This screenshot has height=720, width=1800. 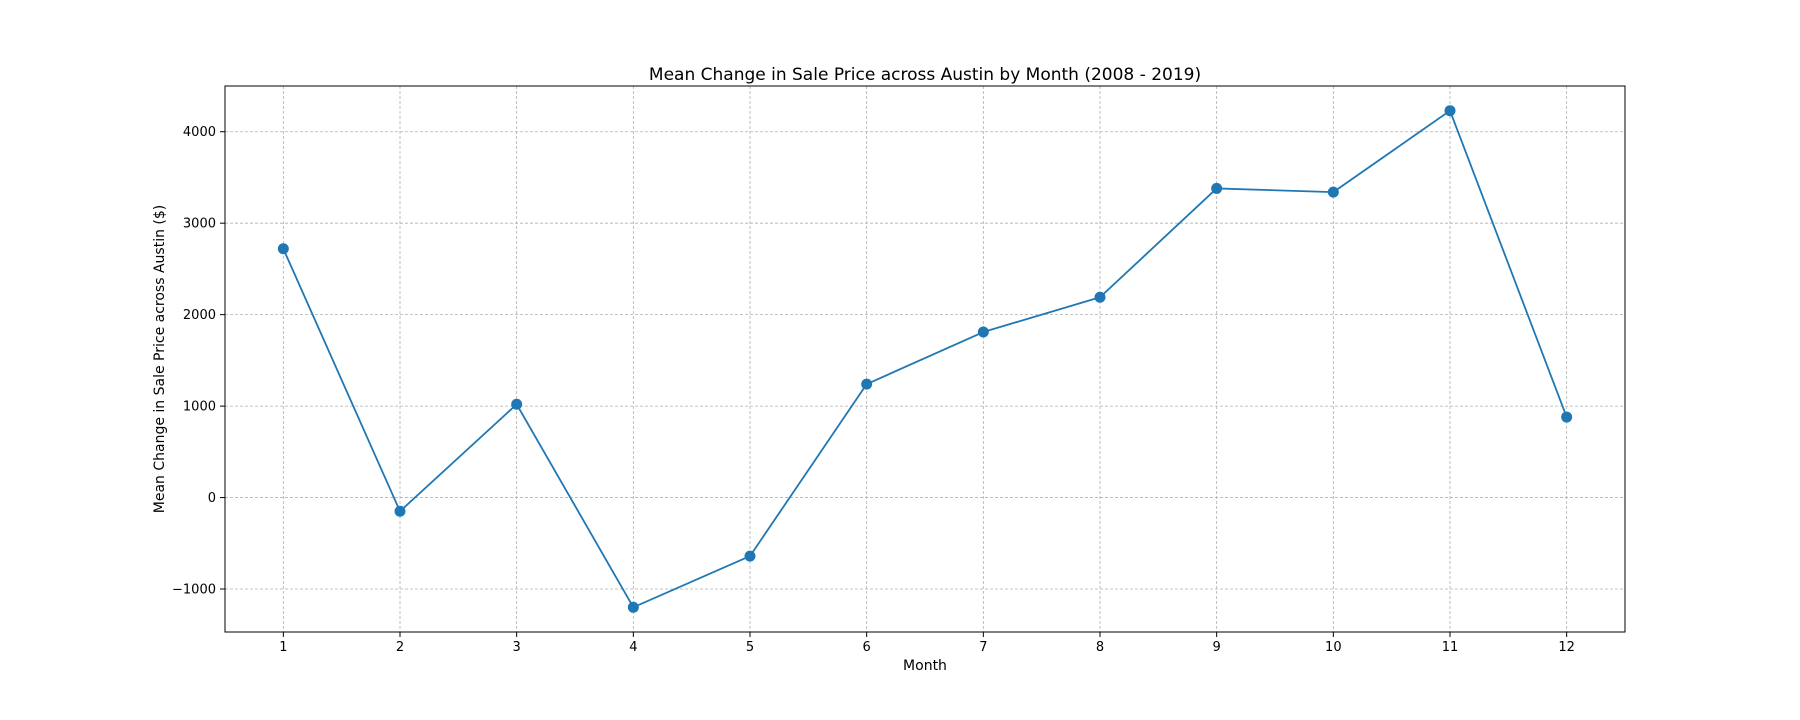 I want to click on x-tick-label: 12, so click(x=1566, y=647).